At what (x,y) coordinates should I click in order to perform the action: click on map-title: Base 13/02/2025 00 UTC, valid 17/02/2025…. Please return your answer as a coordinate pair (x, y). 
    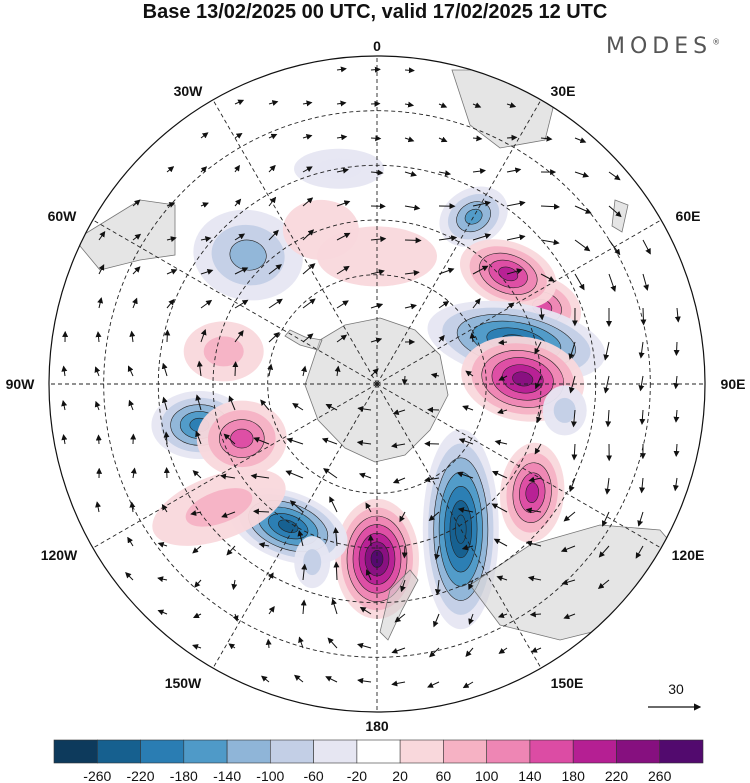
    Looking at the image, I should click on (375, 12).